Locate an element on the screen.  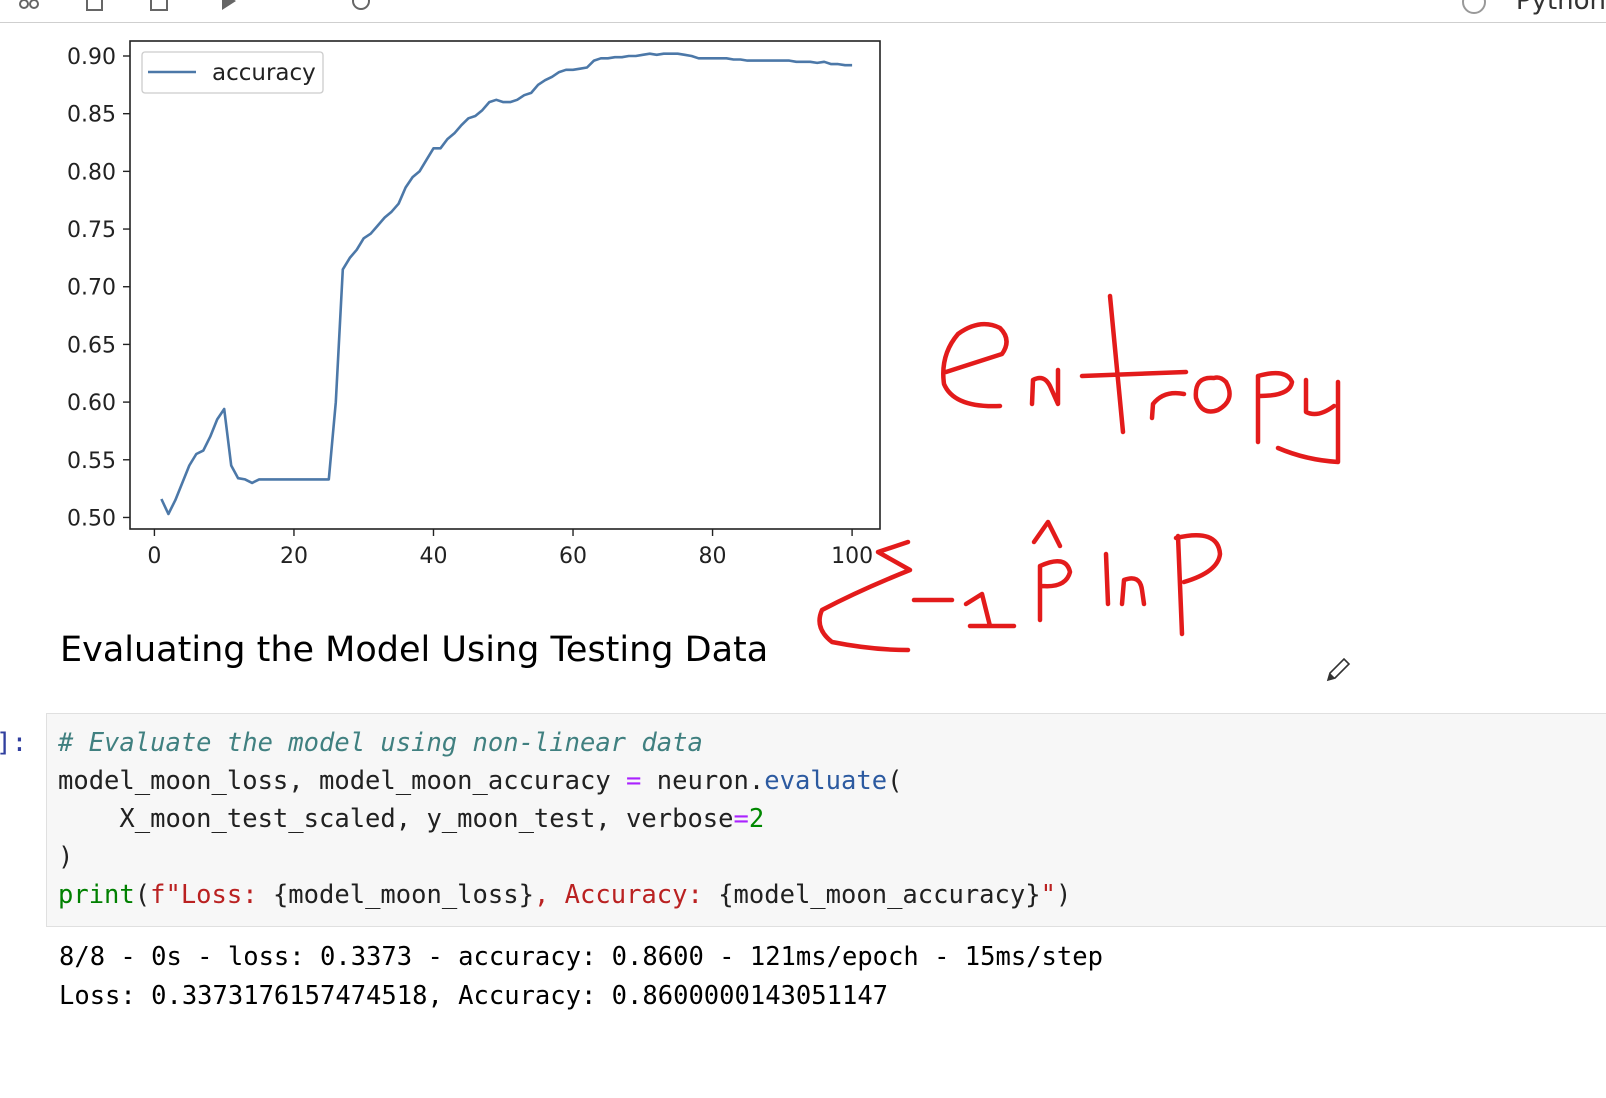
legend: accuracy is located at coordinates (232, 72).